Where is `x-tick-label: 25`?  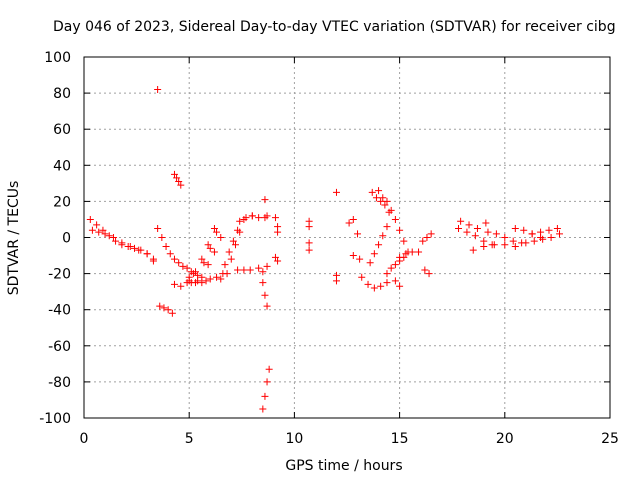 x-tick-label: 25 is located at coordinates (610, 439).